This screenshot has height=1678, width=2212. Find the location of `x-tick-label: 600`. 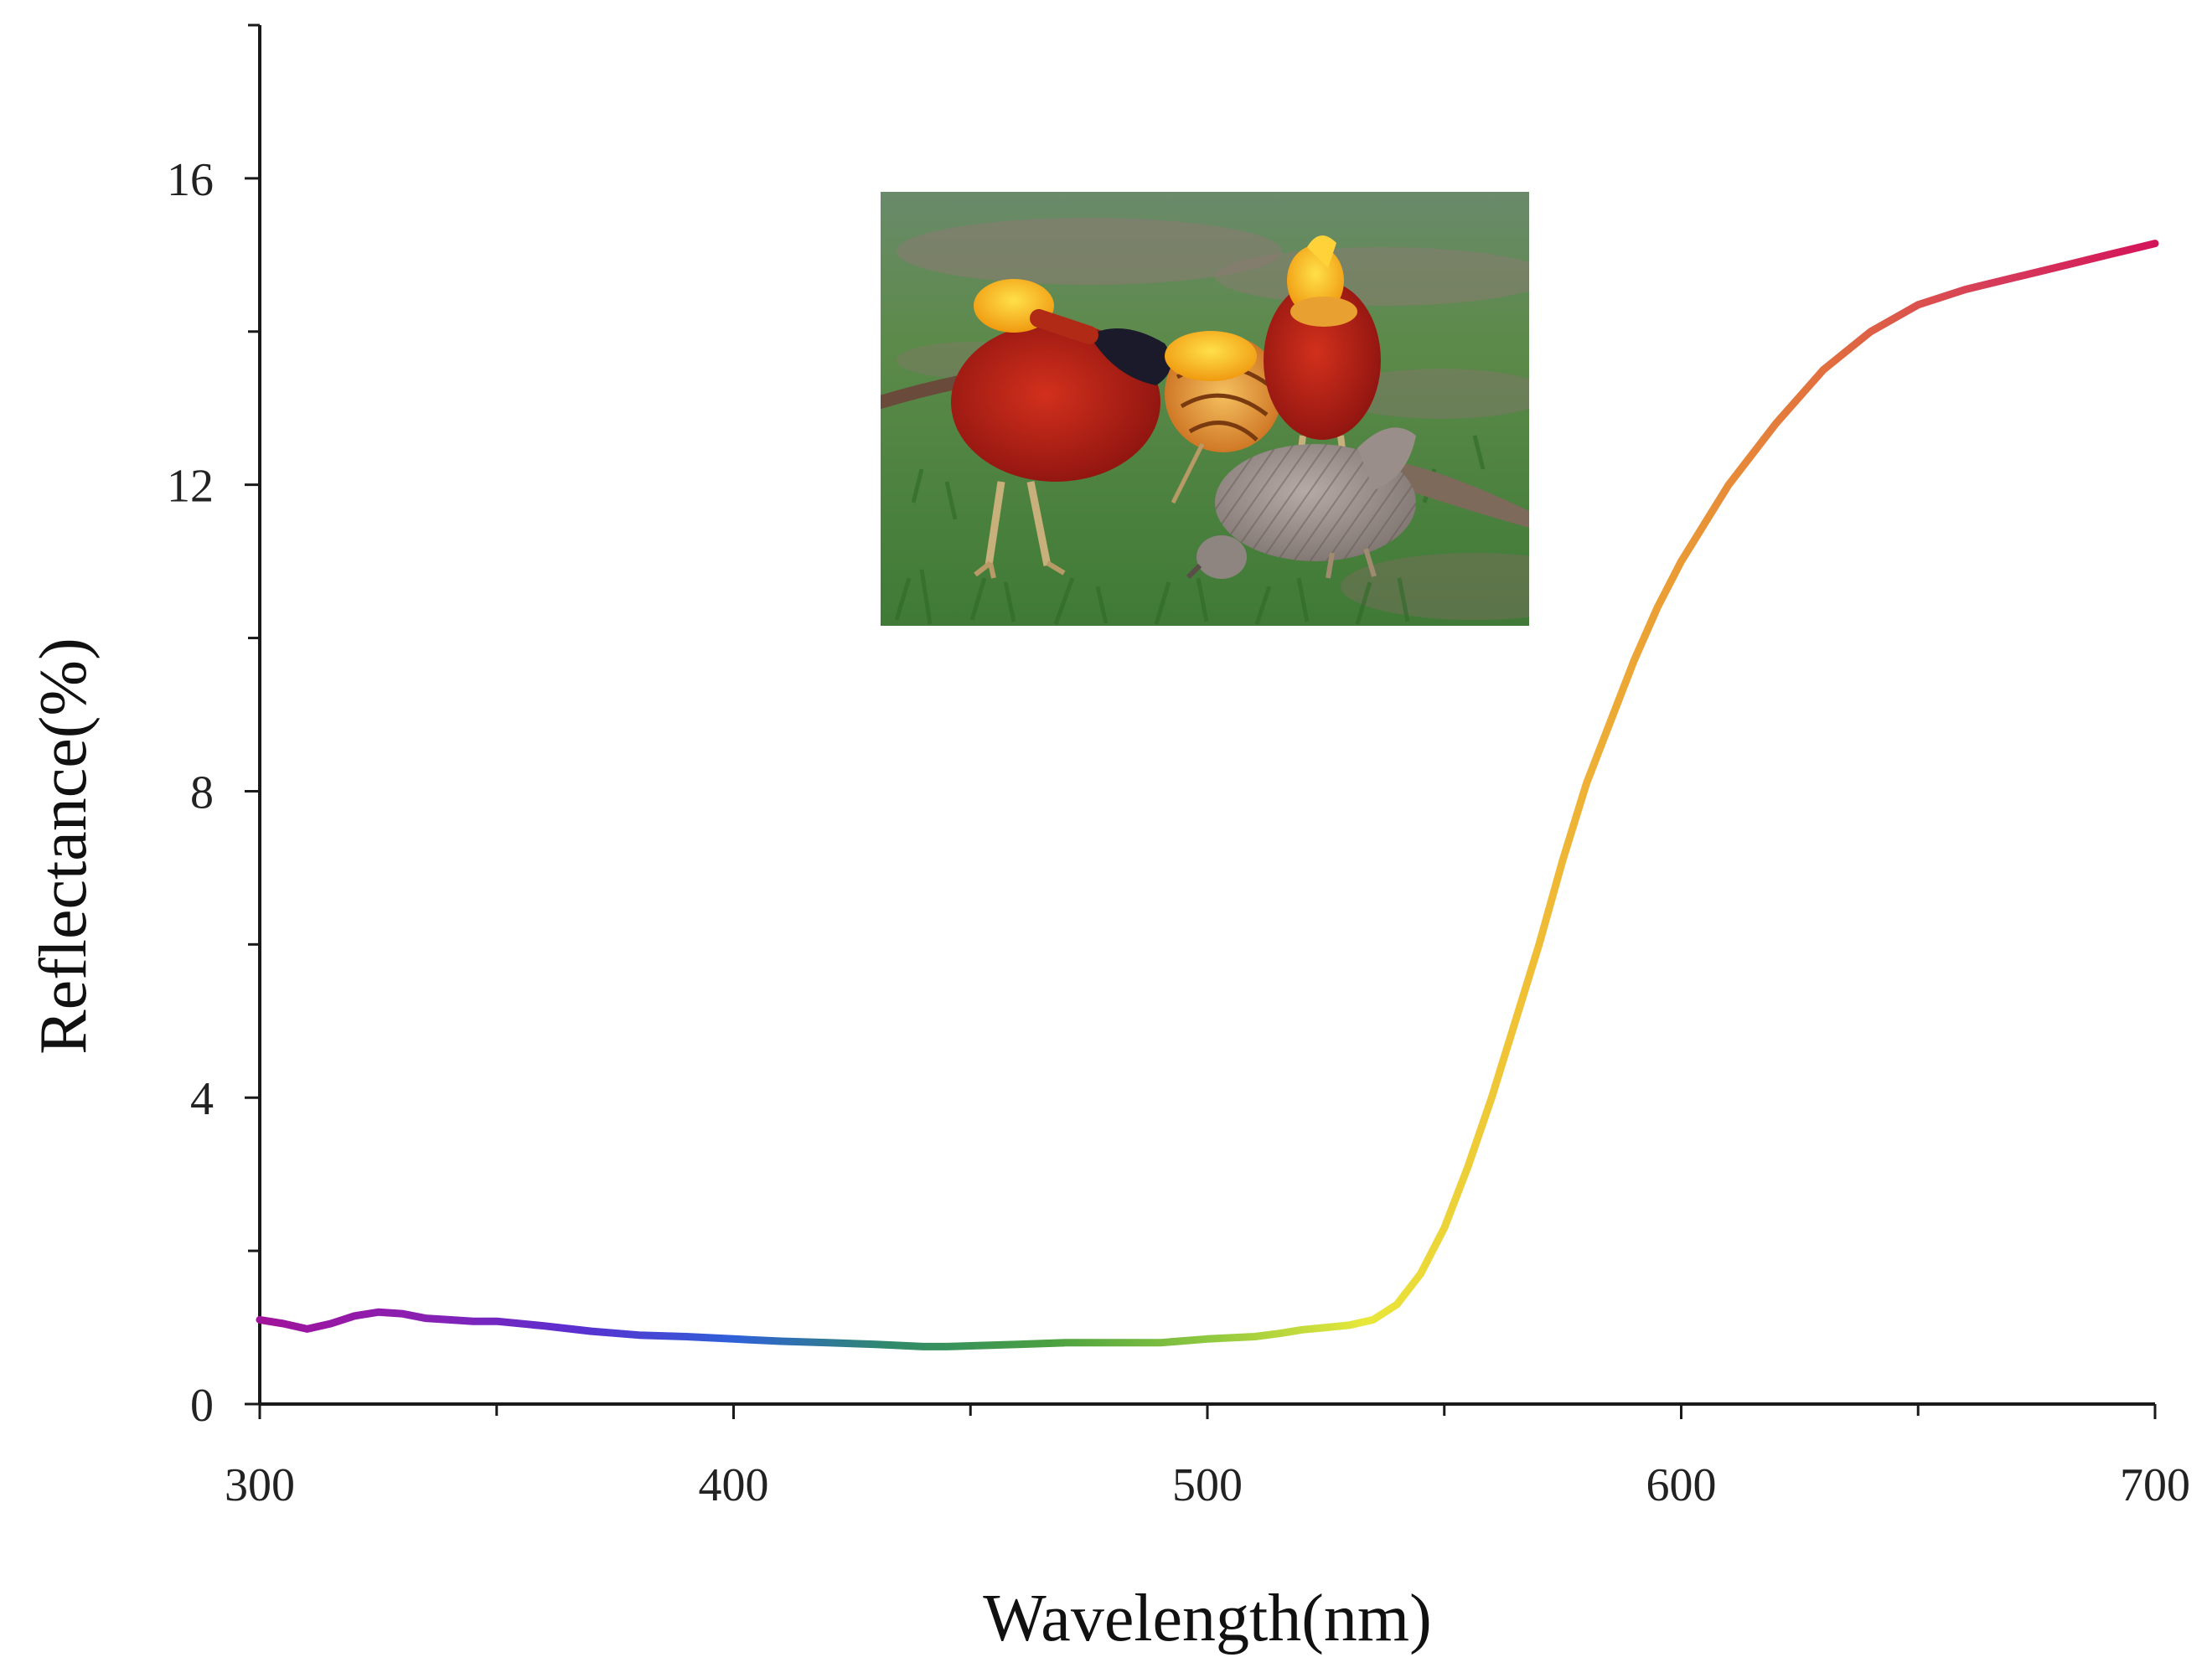

x-tick-label: 600 is located at coordinates (1681, 1485).